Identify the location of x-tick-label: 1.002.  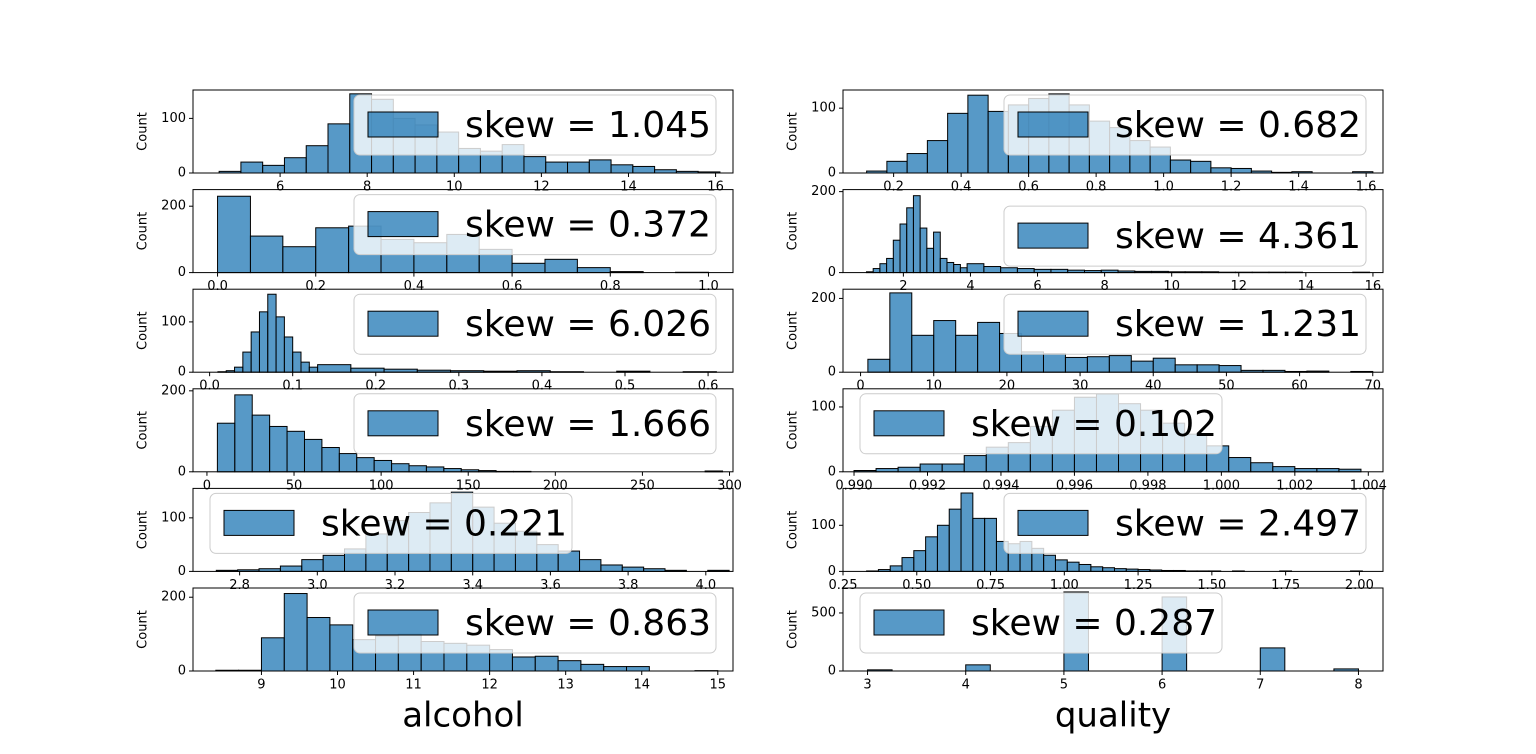
(1294, 485).